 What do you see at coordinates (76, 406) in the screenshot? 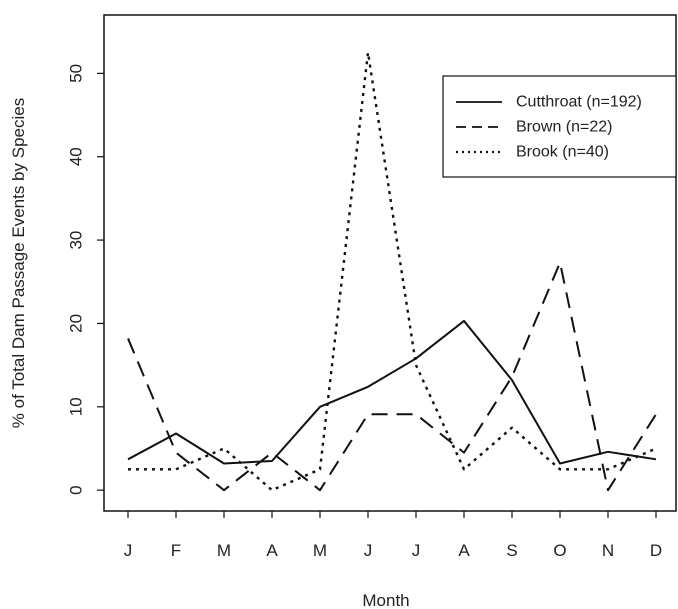
I see `y-tick-label: 10` at bounding box center [76, 406].